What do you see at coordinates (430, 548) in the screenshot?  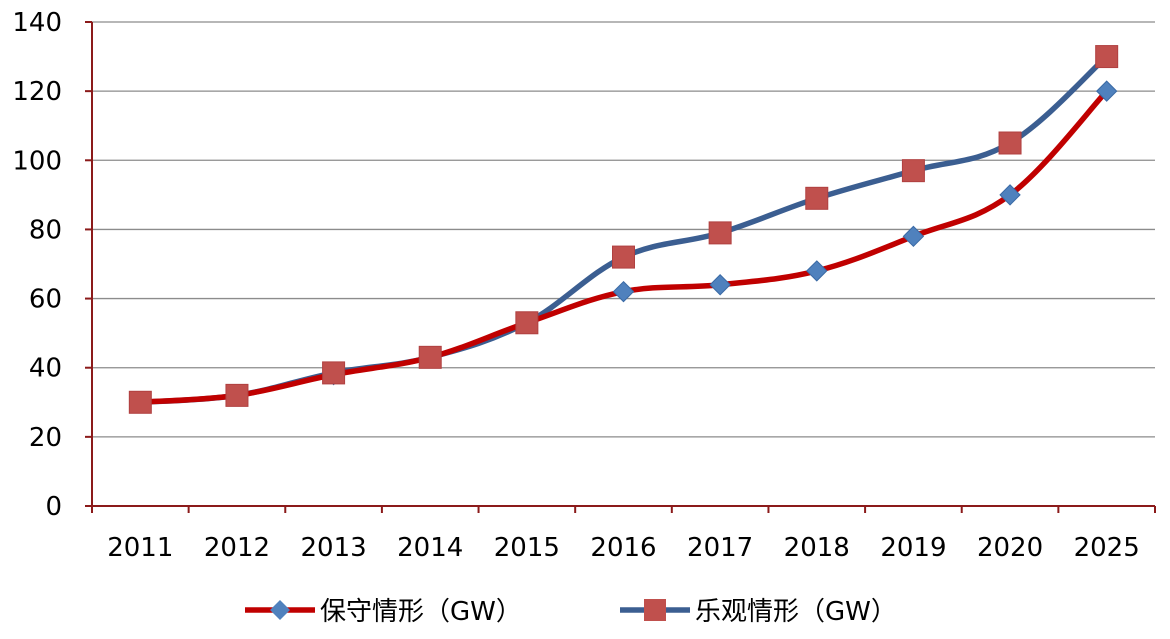 I see `x-tick-label: 2014` at bounding box center [430, 548].